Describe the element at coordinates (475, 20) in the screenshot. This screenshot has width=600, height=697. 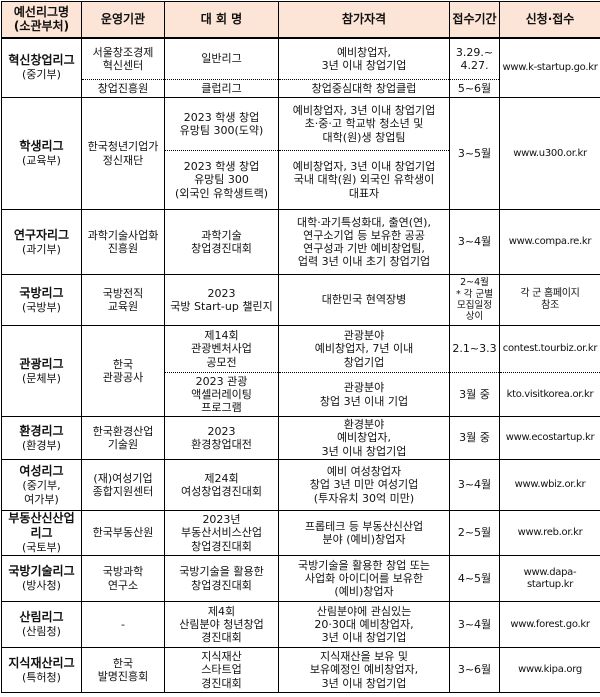
I see `header-period: 접수기간` at that location.